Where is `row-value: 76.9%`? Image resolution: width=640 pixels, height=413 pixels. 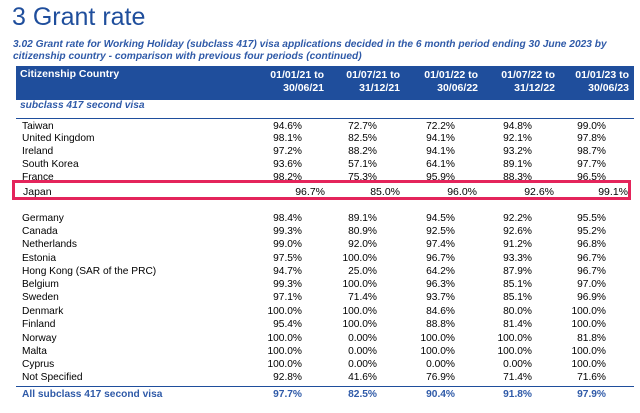
row-value: 76.9% is located at coordinates (440, 377).